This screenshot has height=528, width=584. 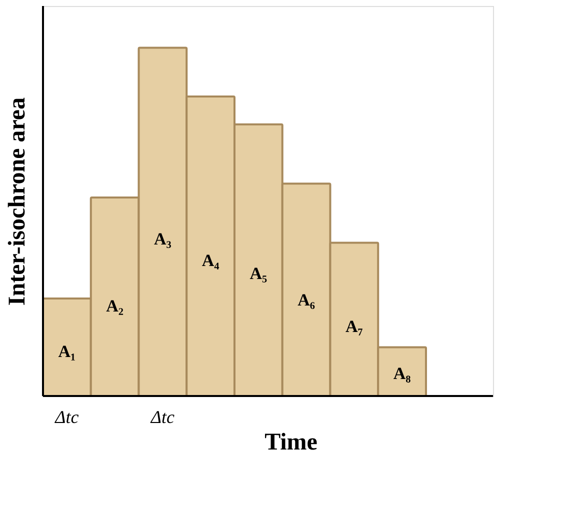 What do you see at coordinates (163, 238) in the screenshot?
I see `x-tick-label: A₃` at bounding box center [163, 238].